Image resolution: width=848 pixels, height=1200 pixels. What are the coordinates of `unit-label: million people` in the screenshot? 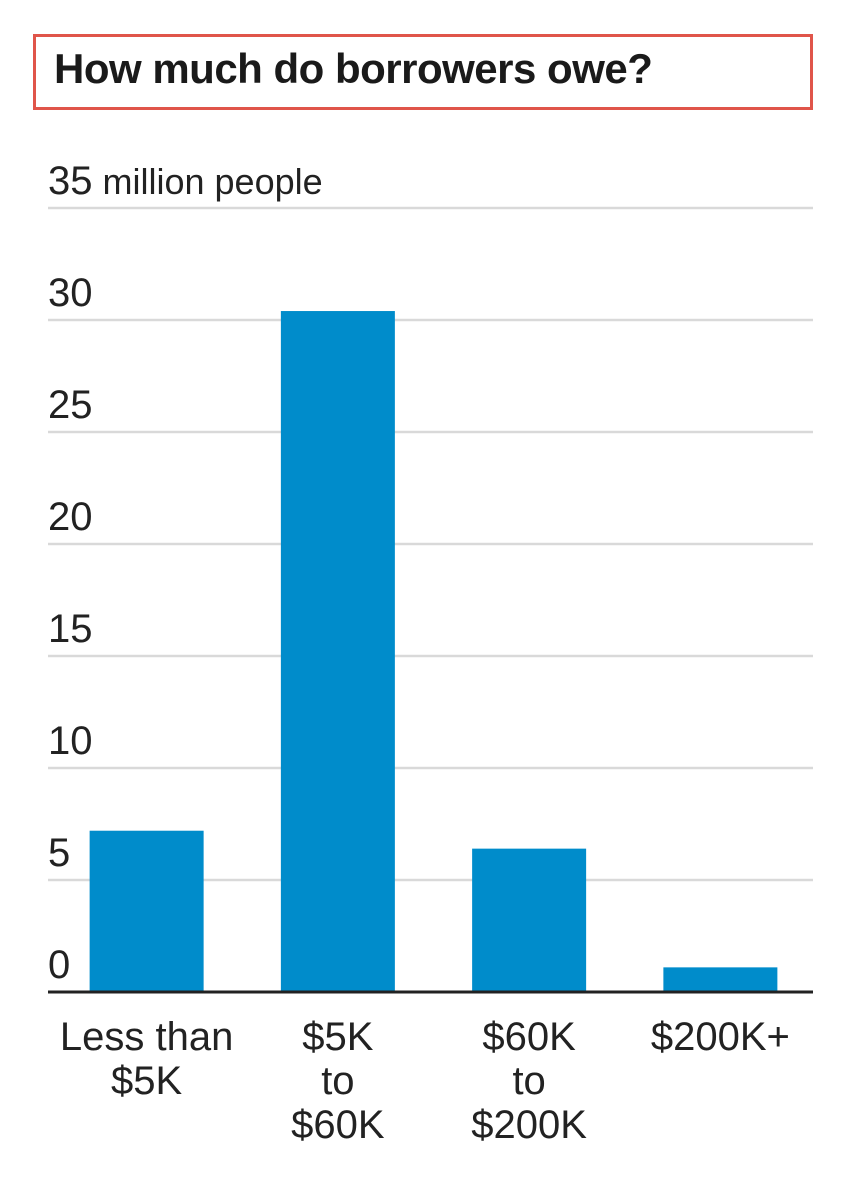 It's located at (208, 181).